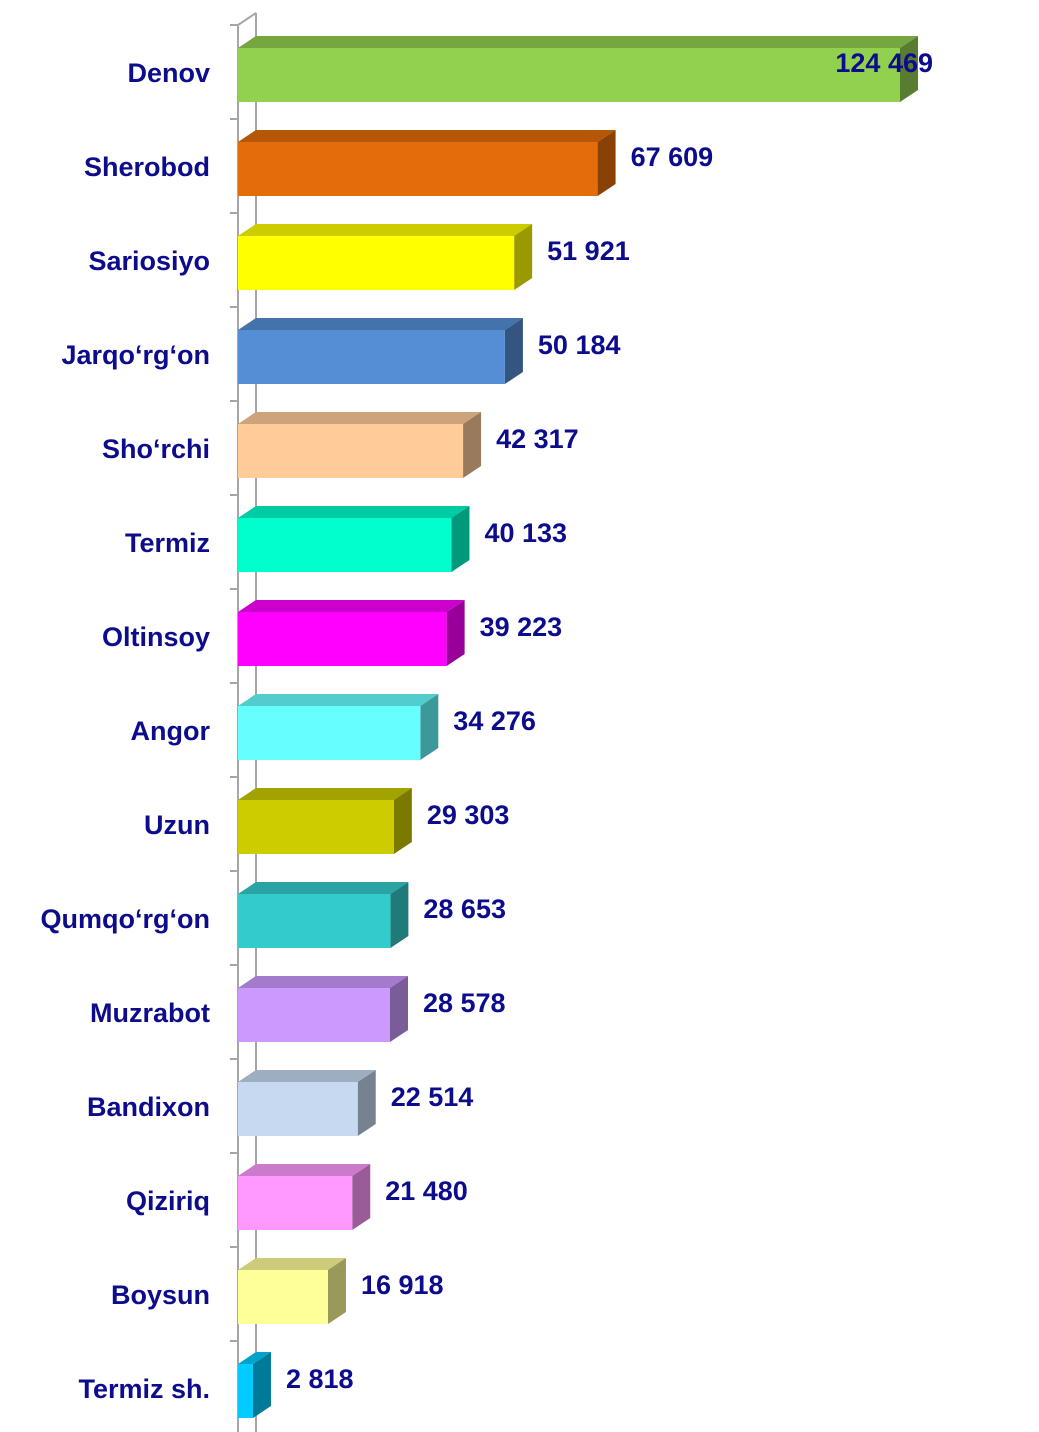 The width and height of the screenshot is (1039, 1432). Describe the element at coordinates (149, 261) in the screenshot. I see `category-label: Sariosiyo` at that location.